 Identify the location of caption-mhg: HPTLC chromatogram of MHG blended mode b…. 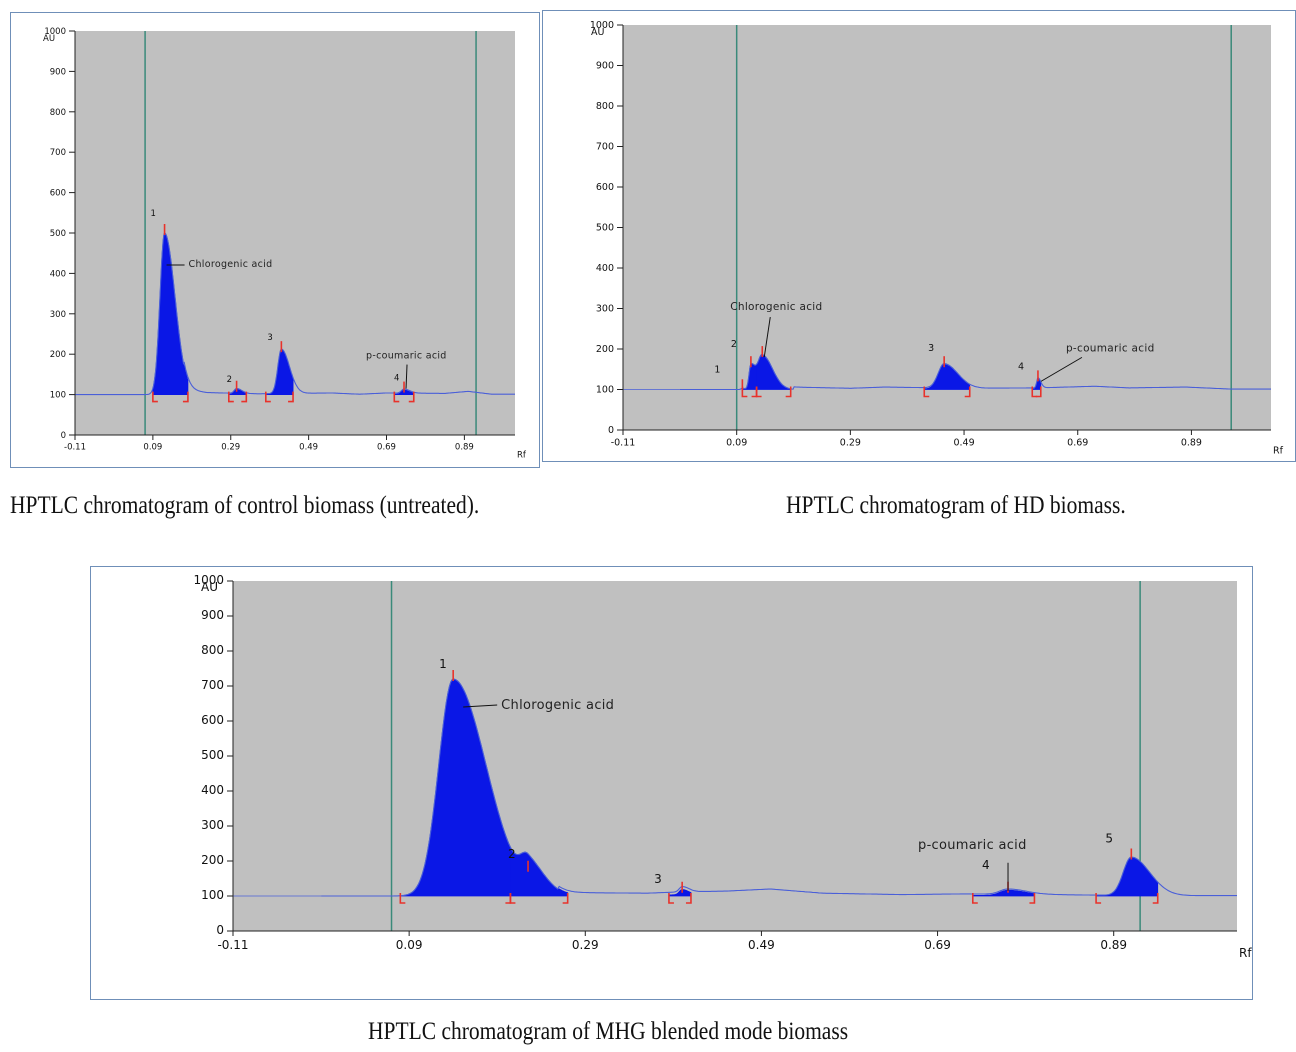
(608, 1031).